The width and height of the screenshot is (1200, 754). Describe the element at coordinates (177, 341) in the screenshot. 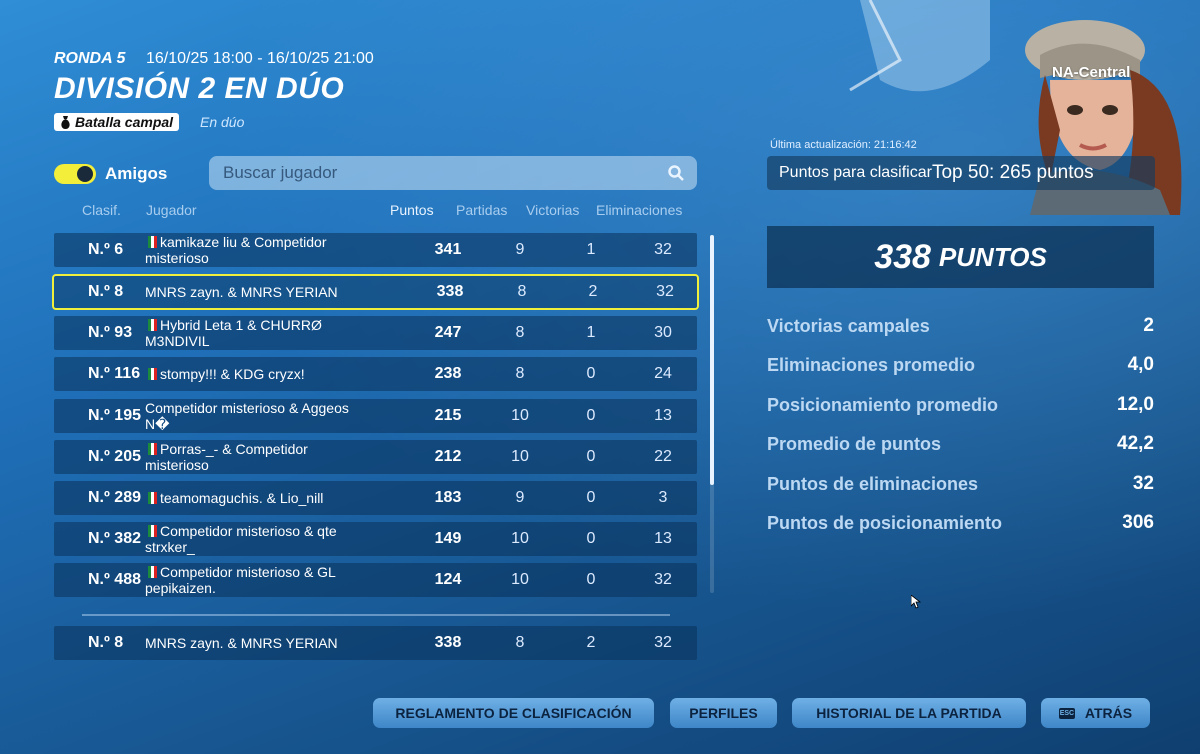

I see `row-player-line2: M3NDIVIL` at that location.